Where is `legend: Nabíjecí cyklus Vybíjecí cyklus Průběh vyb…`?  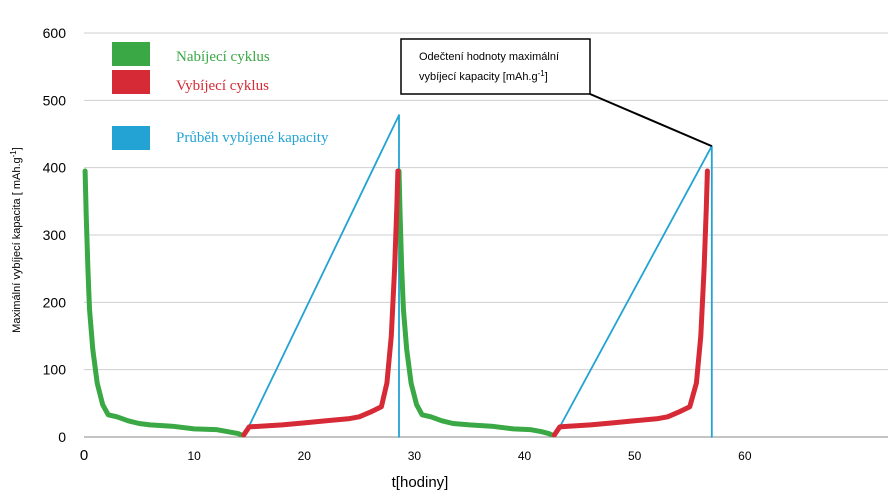 legend: Nabíjecí cyklus Vybíjecí cyklus Průběh vyb… is located at coordinates (220, 96).